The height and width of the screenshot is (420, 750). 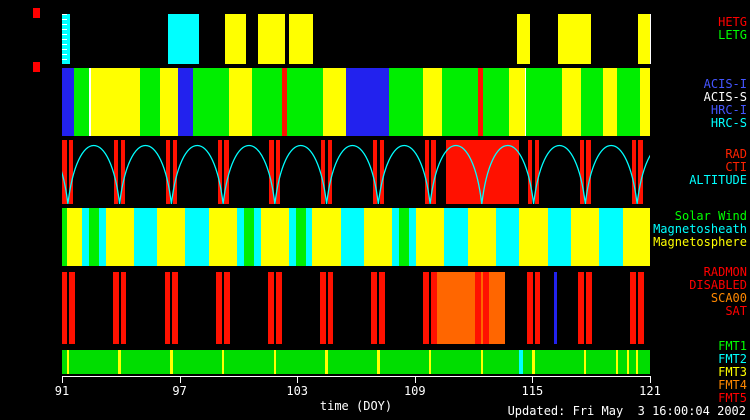 What do you see at coordinates (36, 13) in the screenshot?
I see `red-marker-top` at bounding box center [36, 13].